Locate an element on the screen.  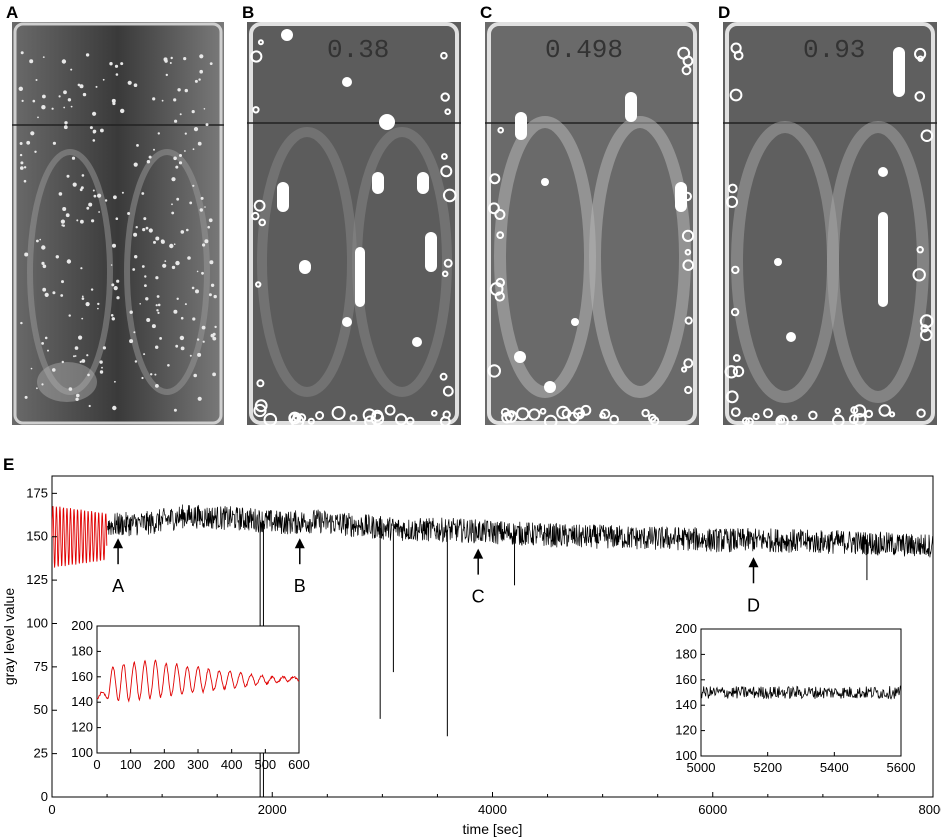
overlay-number-b: 0.38 is located at coordinates (358, 50).